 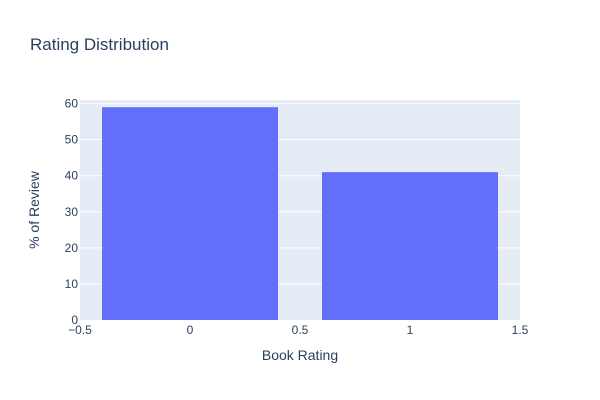 What do you see at coordinates (74, 320) in the screenshot?
I see `y-tick-label: 0` at bounding box center [74, 320].